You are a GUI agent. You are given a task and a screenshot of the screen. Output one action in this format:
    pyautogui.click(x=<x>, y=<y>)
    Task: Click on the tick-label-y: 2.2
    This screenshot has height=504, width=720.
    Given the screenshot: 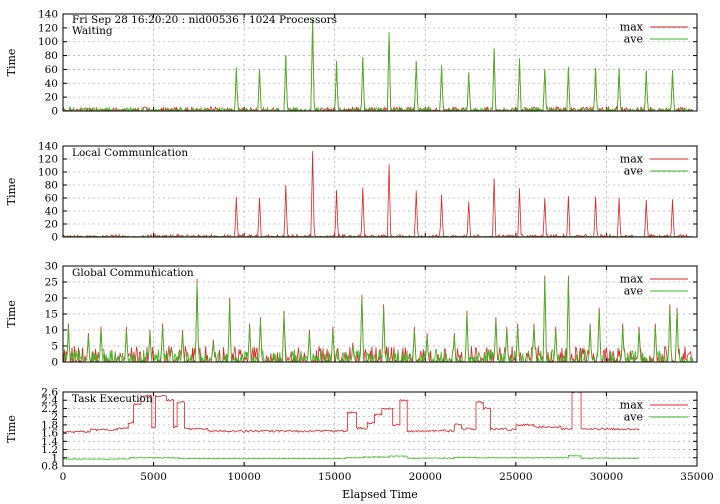 What is the action you would take?
    pyautogui.click(x=49, y=409)
    